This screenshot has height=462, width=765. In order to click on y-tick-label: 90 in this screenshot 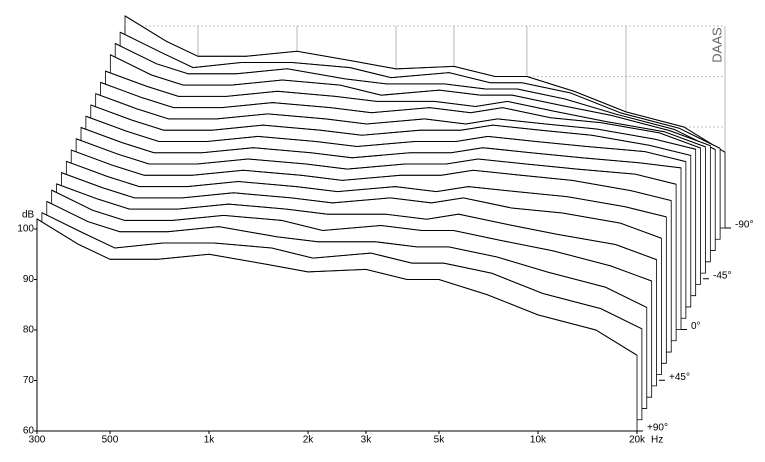, I will do `click(29, 279)`.